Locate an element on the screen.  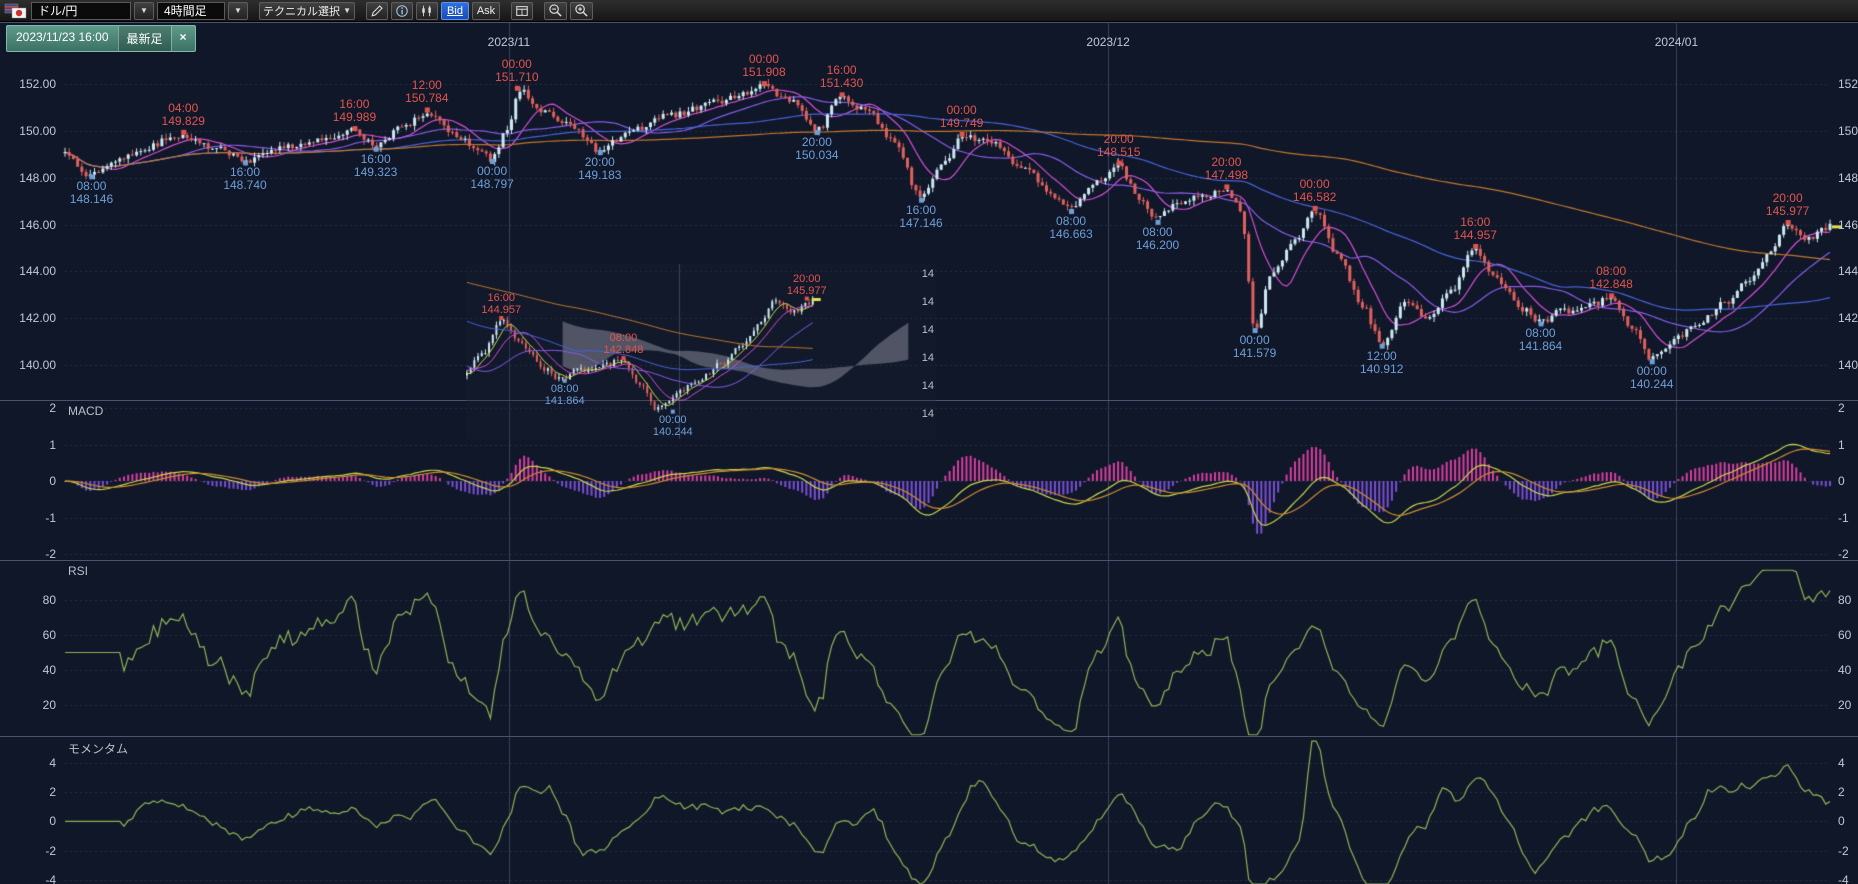
zoom-in-icon is located at coordinates (581, 10).